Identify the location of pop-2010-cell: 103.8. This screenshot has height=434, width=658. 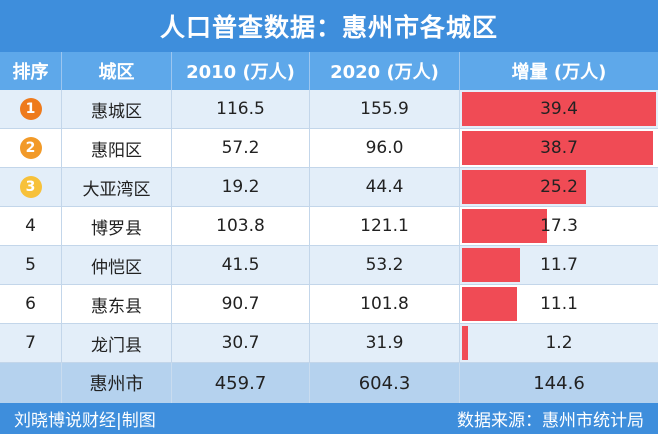
(241, 226).